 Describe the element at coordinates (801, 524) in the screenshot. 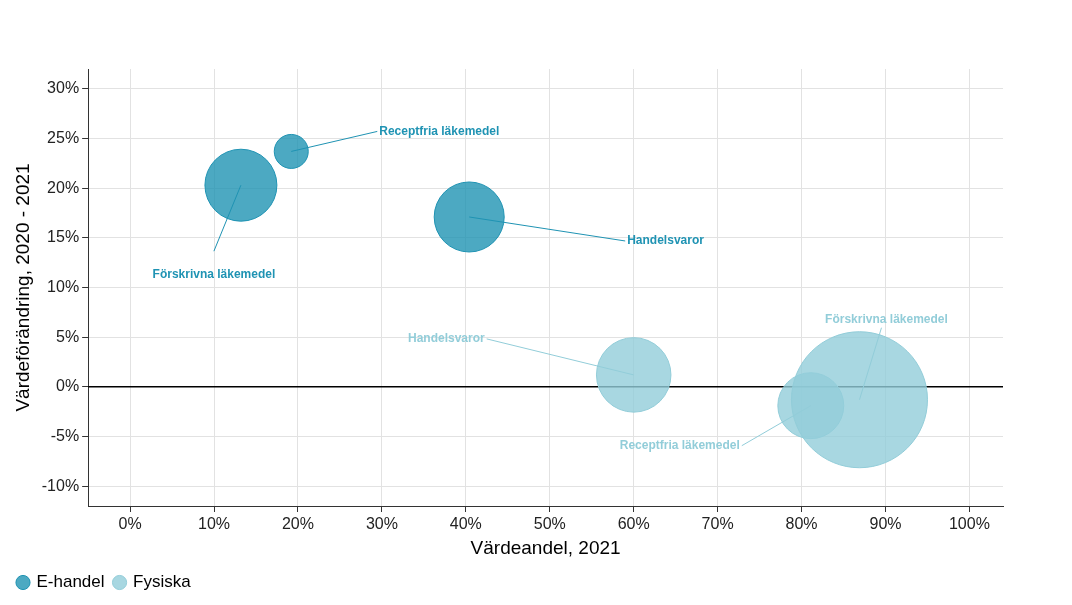

I see `x-tick-label: 80%` at that location.